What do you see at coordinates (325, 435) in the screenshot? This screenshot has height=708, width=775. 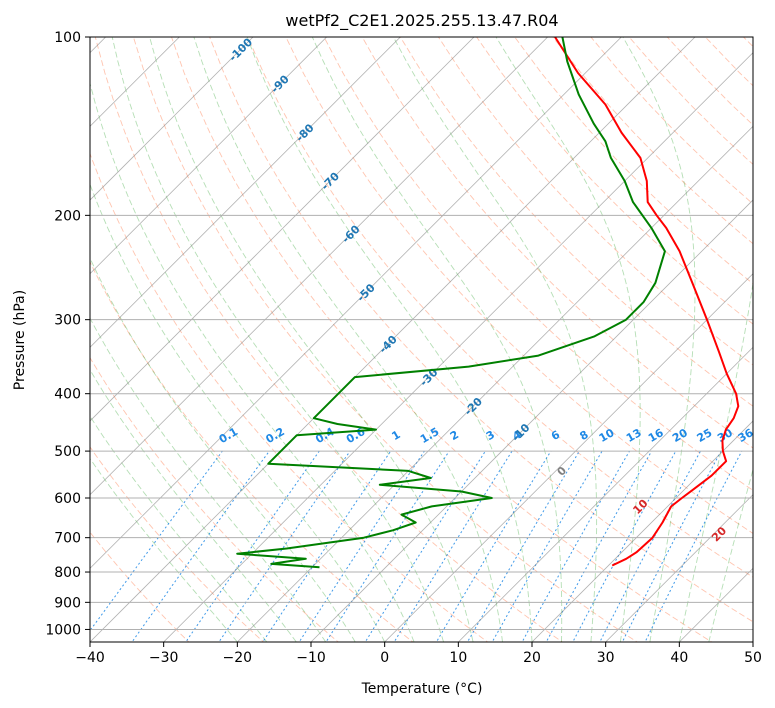 I see `mixing-ratio-label: 0.4` at bounding box center [325, 435].